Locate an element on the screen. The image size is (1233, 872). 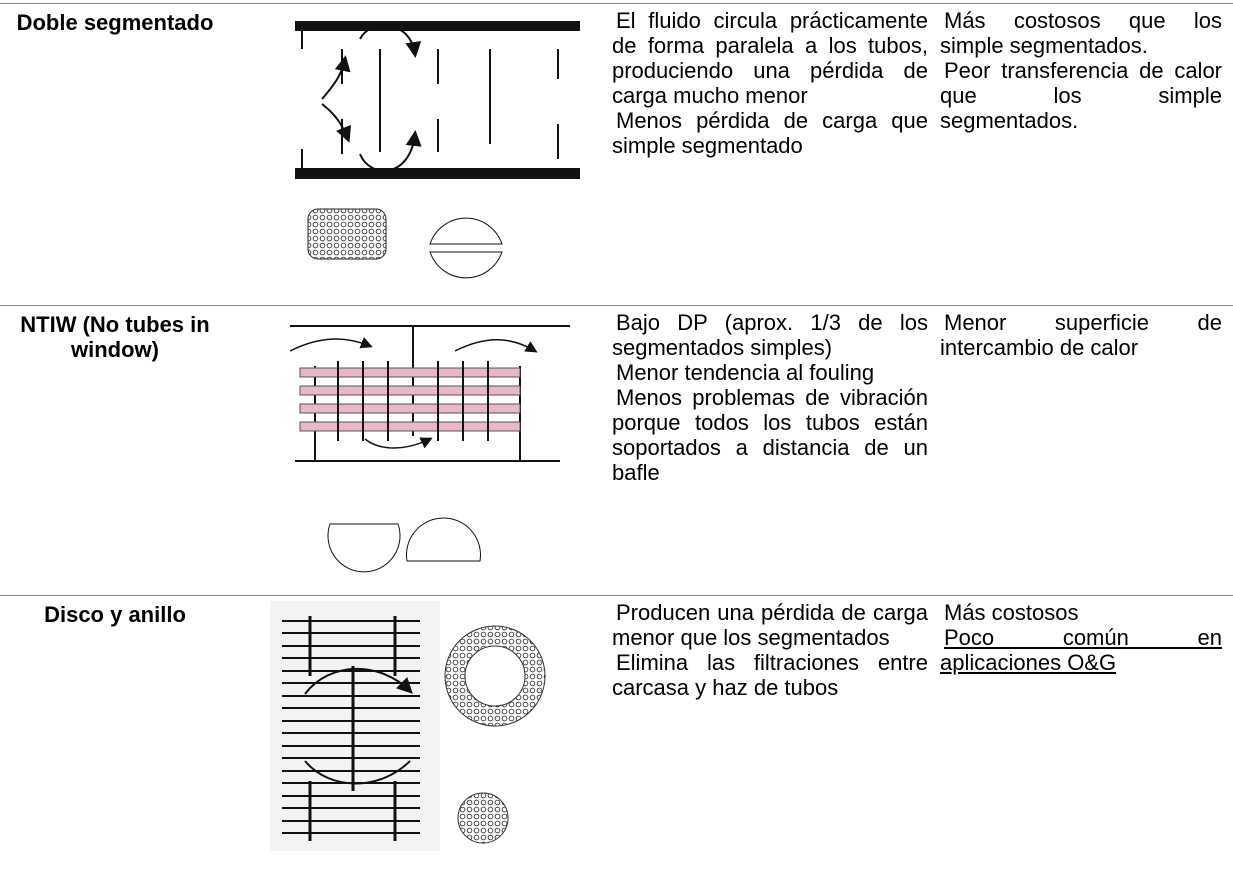
disadvantage: Más costosos is located at coordinates (1011, 612).